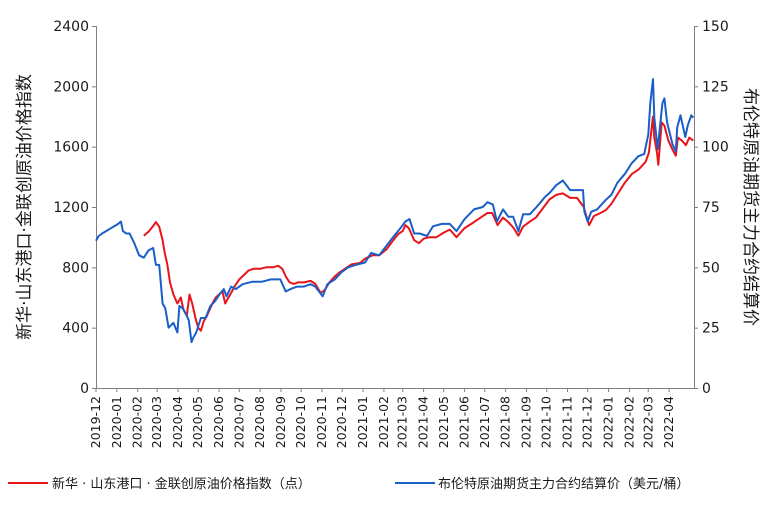 The height and width of the screenshot is (508, 769). I want to click on right-tick-label: 0, so click(706, 389).